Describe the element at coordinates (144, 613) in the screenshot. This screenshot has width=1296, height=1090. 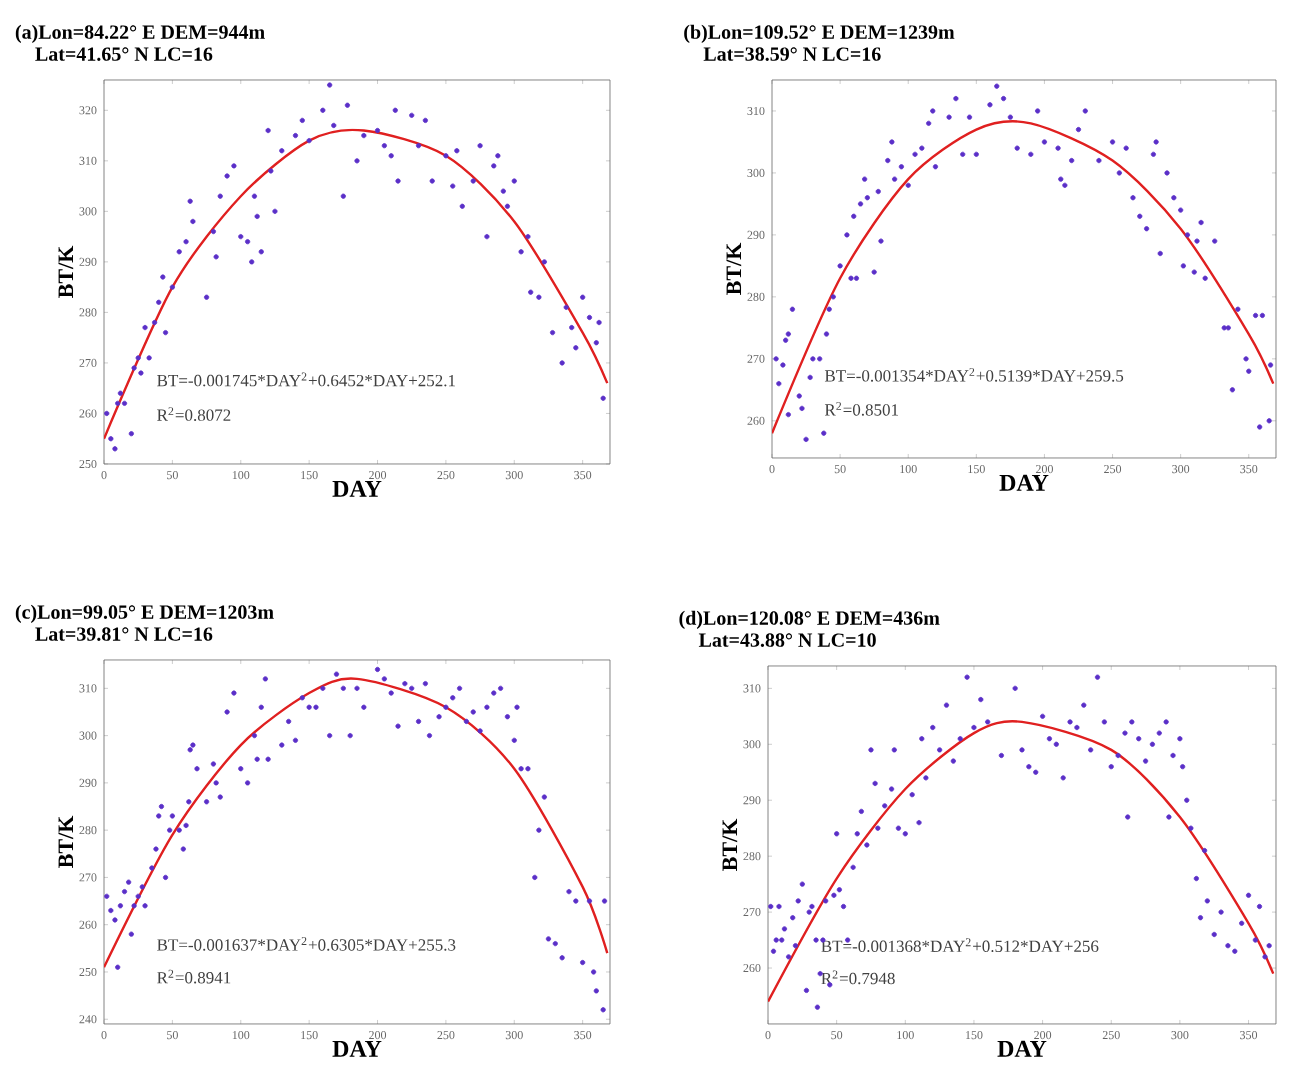
I see `chart-title: (c)Lon=99.05° E DEM=1203m` at that location.